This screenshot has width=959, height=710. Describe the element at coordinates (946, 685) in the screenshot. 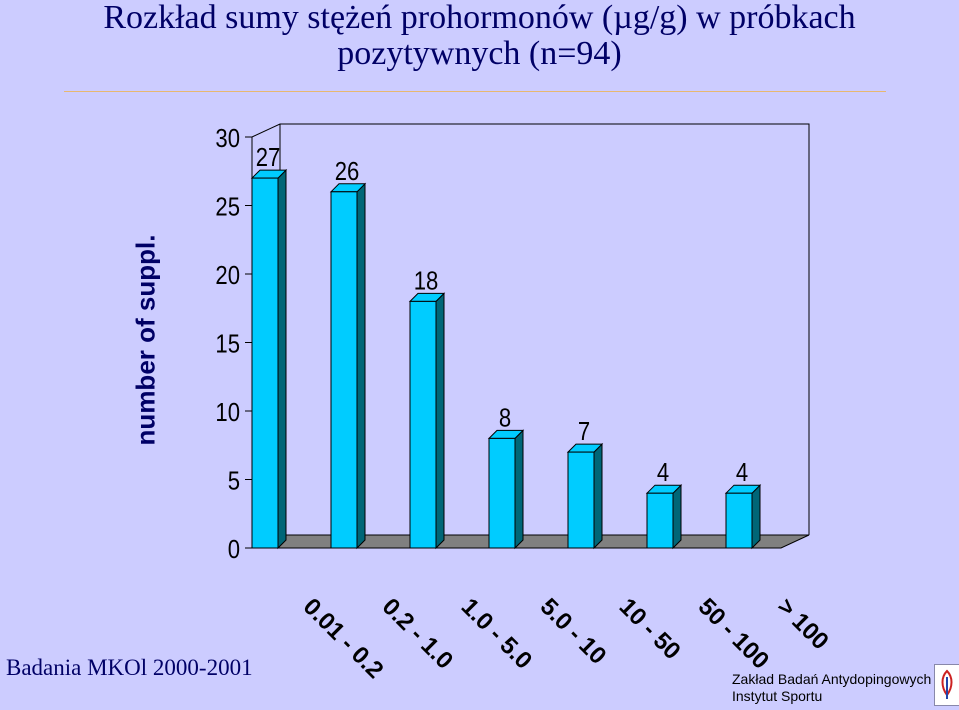

I see `institute-logo-icon` at that location.